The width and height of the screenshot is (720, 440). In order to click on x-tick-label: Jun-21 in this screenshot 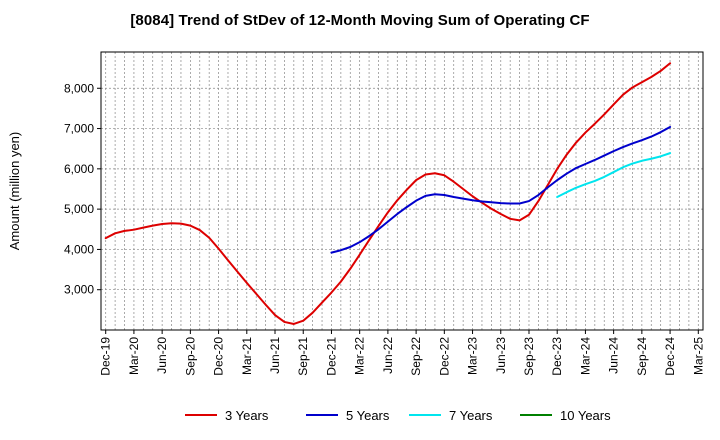, I will do `click(275, 355)`.